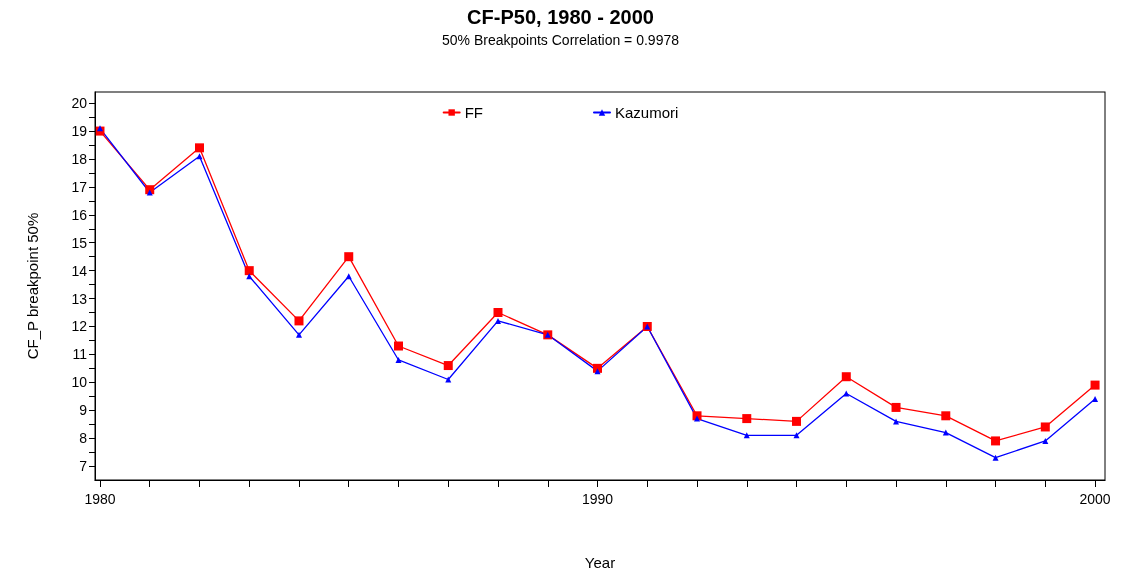 The image size is (1121, 577). What do you see at coordinates (79, 382) in the screenshot?
I see `y-tick-label: 10` at bounding box center [79, 382].